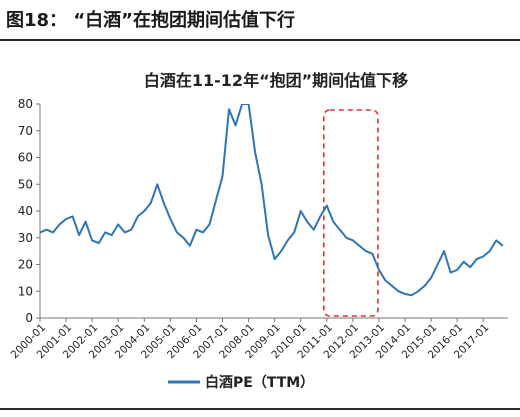  Describe the element at coordinates (25, 265) in the screenshot. I see `y-tick-label: 20` at that location.